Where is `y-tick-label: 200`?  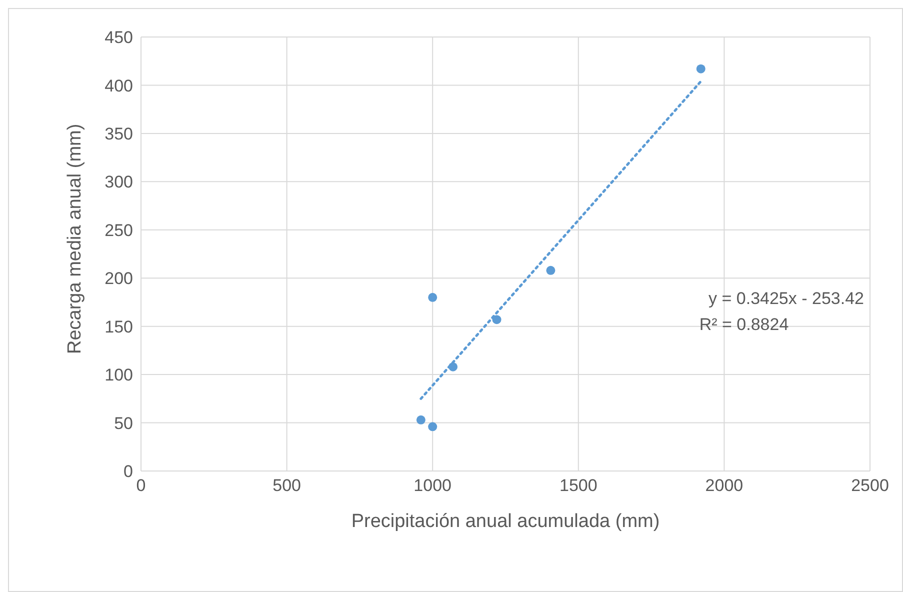 y-tick-label: 200 is located at coordinates (118, 278).